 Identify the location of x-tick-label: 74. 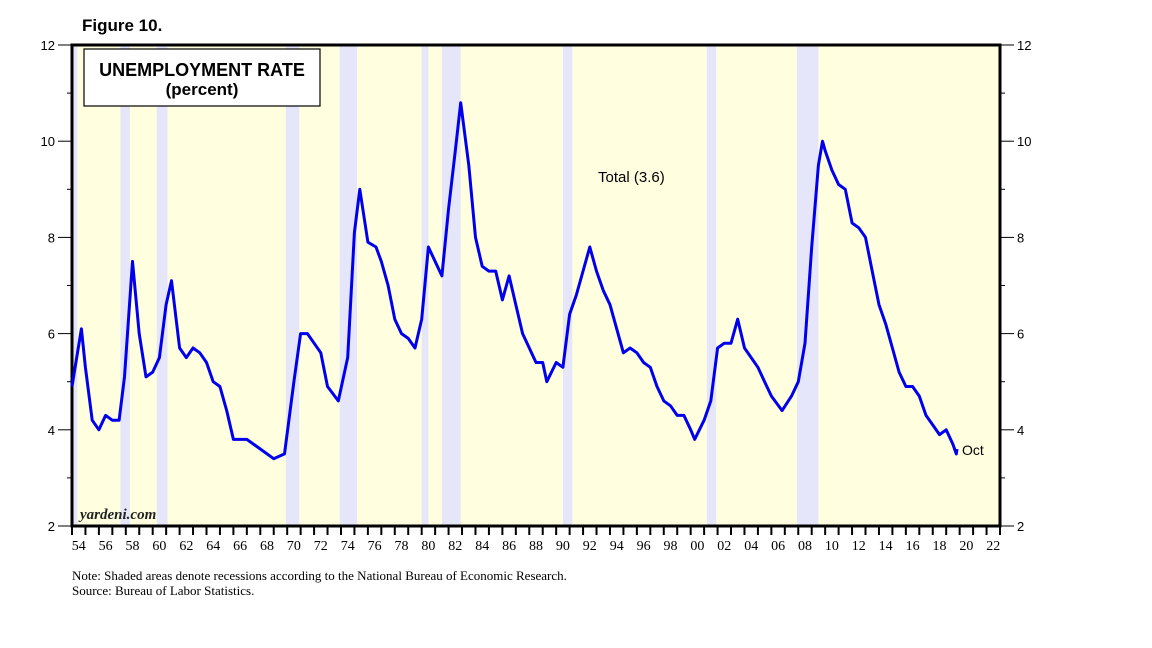
(348, 546).